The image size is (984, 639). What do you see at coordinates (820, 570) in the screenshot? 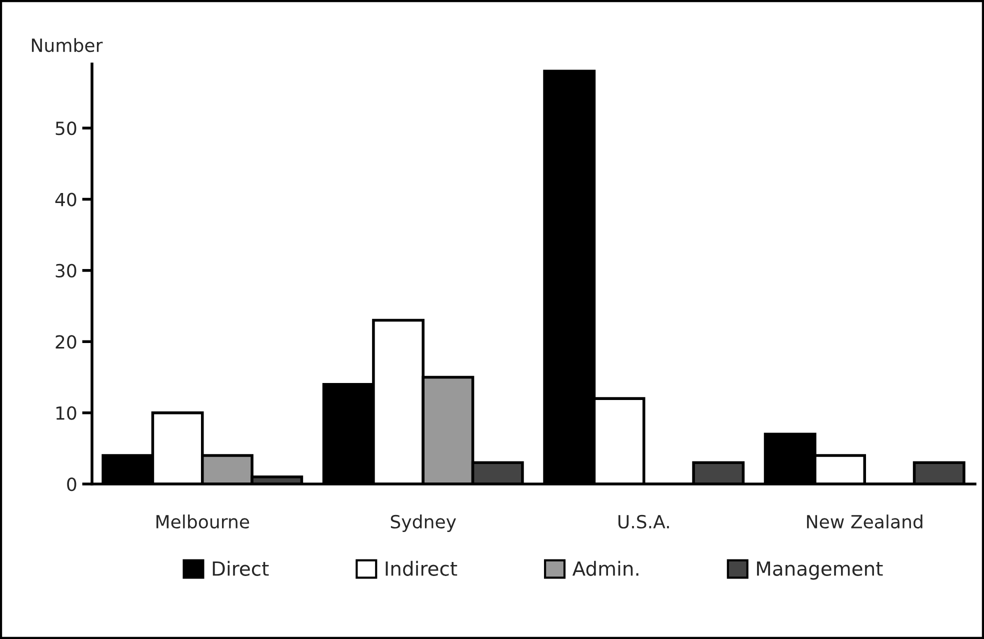
I see `legend-label: Management` at bounding box center [820, 570].